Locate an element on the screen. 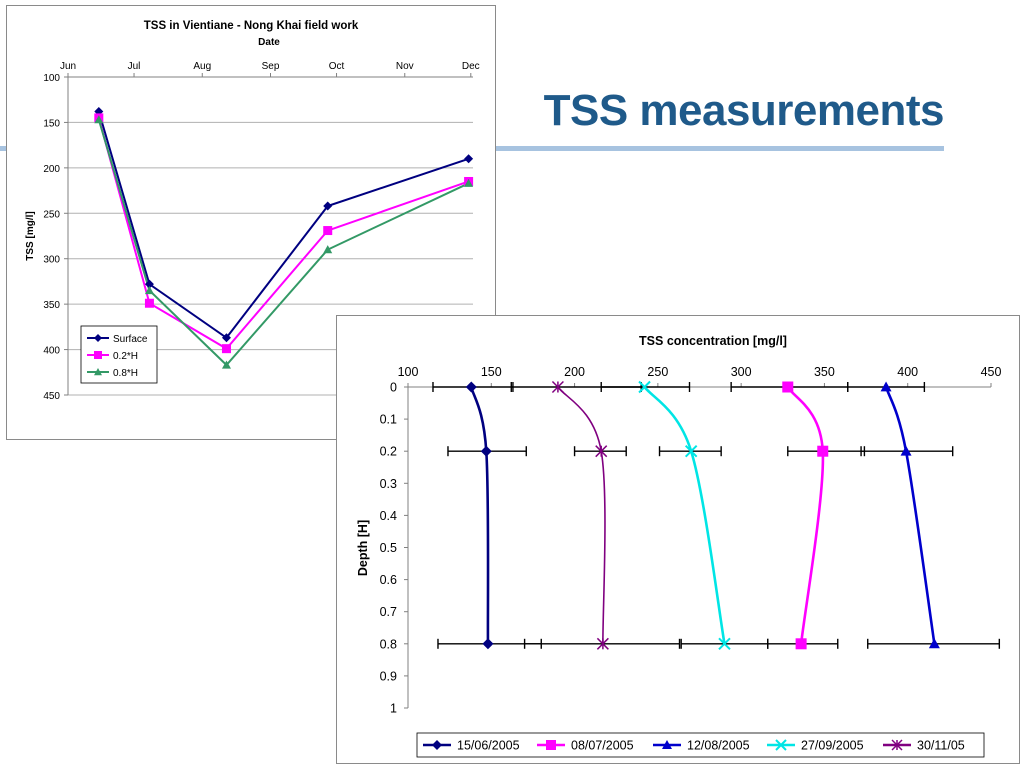 Image resolution: width=1024 pixels, height=768 pixels. chart1-xtick-label: Oct is located at coordinates (337, 66).